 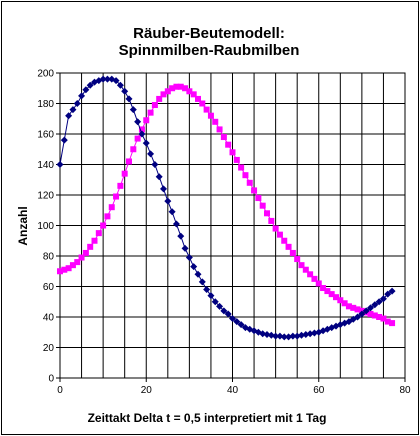 I want to click on x-tick-label: 20, so click(x=147, y=390).